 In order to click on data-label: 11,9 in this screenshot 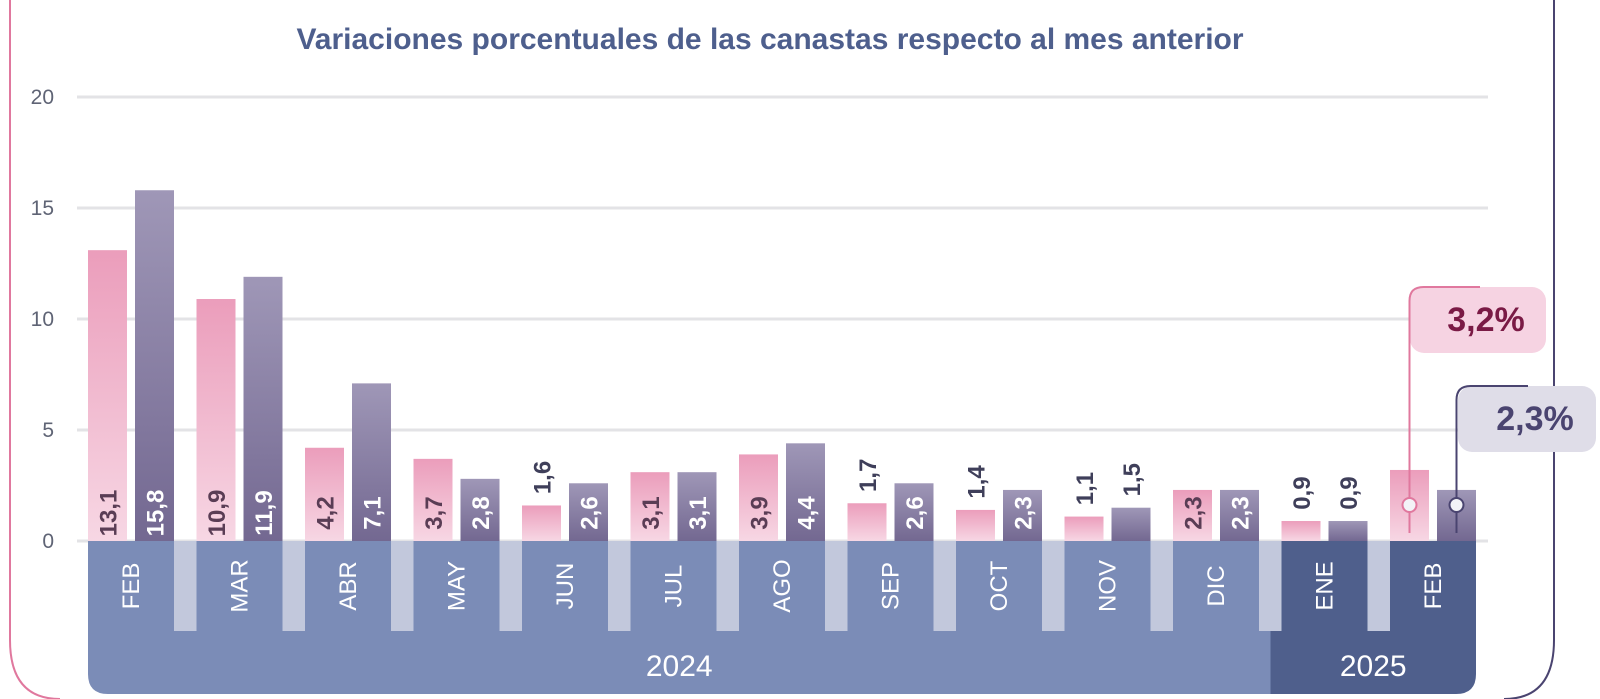, I will do `click(264, 512)`.